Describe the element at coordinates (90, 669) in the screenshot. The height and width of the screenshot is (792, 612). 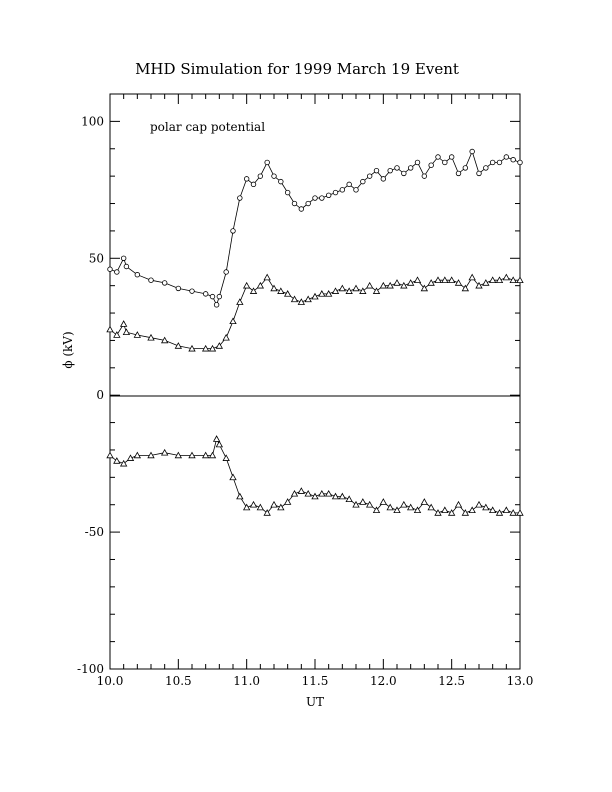
I see `y-tick-label: -100` at that location.